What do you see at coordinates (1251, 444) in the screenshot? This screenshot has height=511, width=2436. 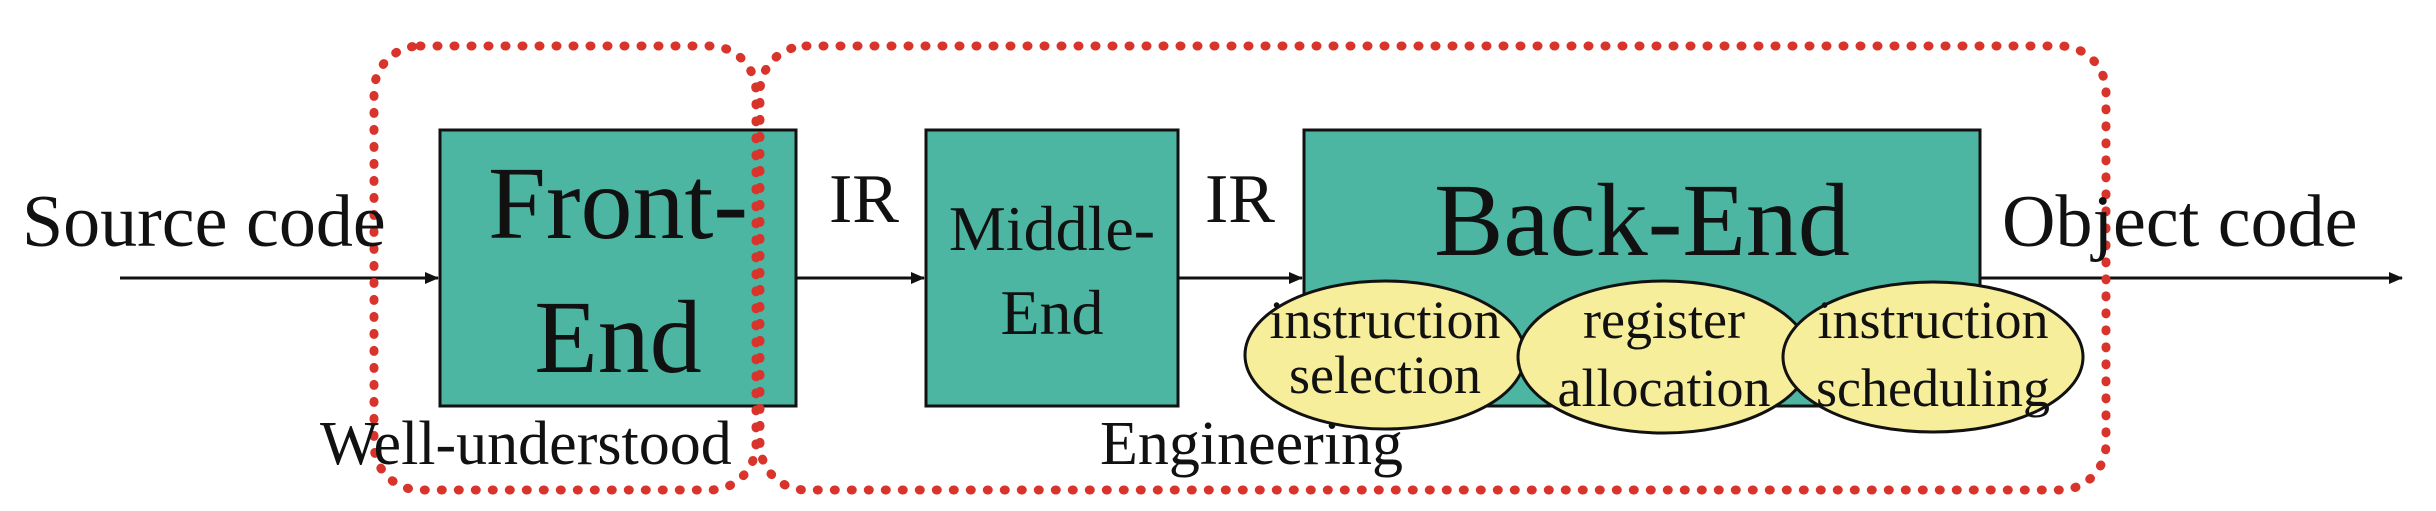 I see `engineering-label: Engineering` at bounding box center [1251, 444].